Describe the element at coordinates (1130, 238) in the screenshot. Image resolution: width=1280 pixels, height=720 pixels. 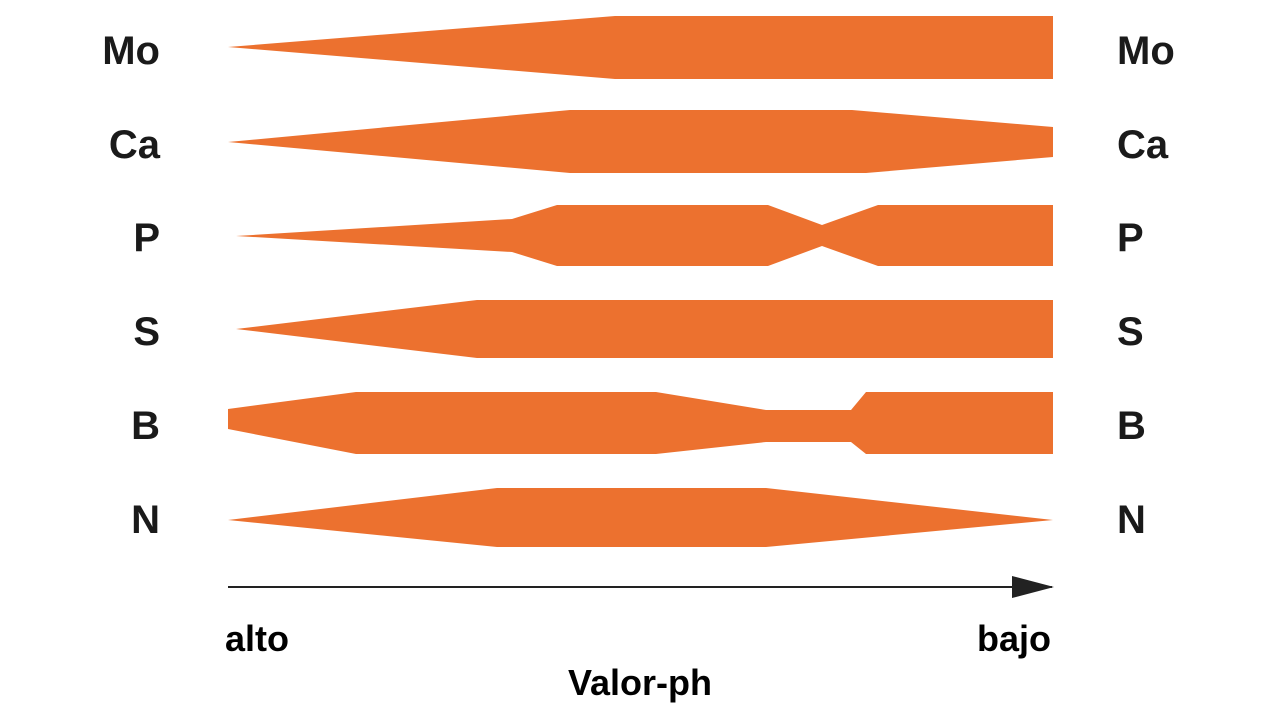
I see `nutrient-label-right-p: P` at that location.